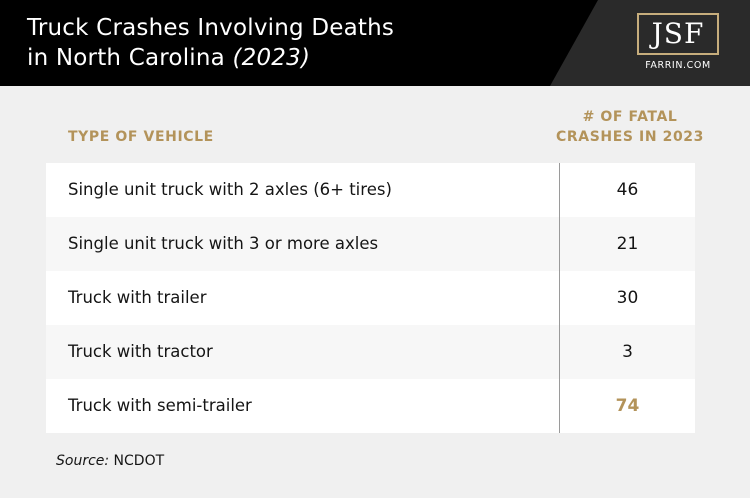  I want to click on column-header-type: TYPE OF VEHICLE, so click(141, 137).